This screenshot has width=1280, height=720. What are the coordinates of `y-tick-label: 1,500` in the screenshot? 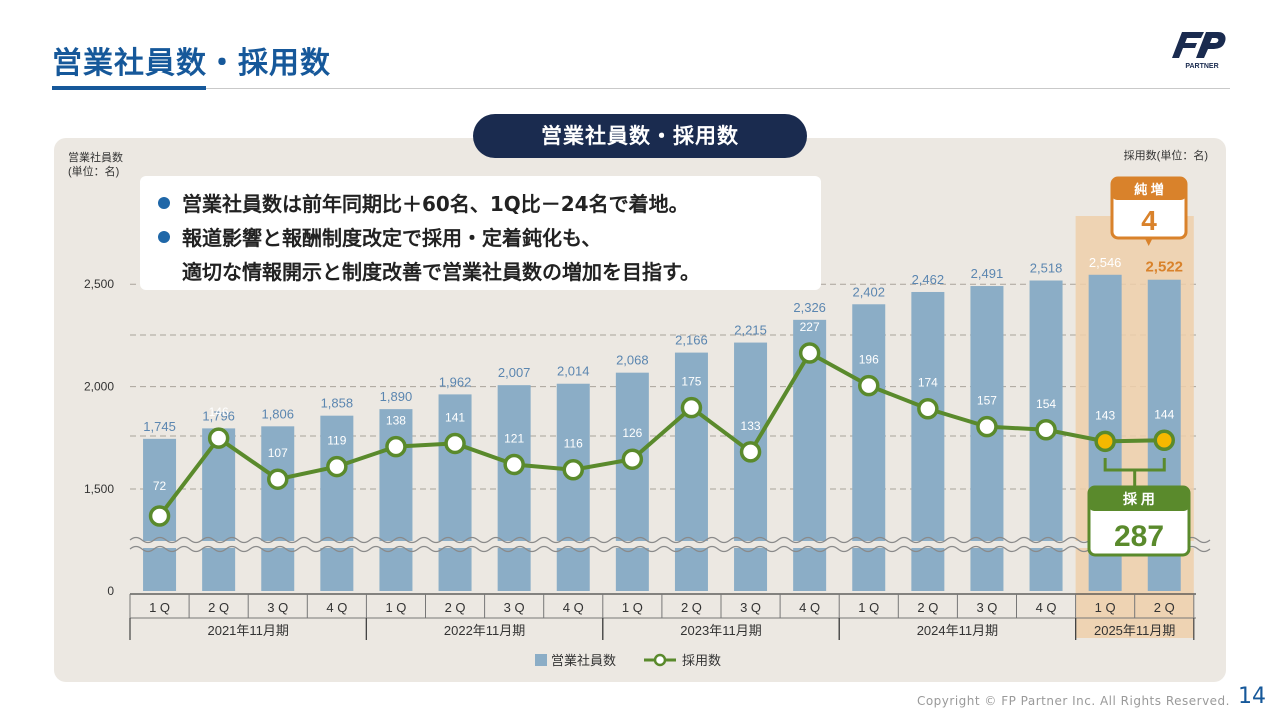 It's located at (99, 489).